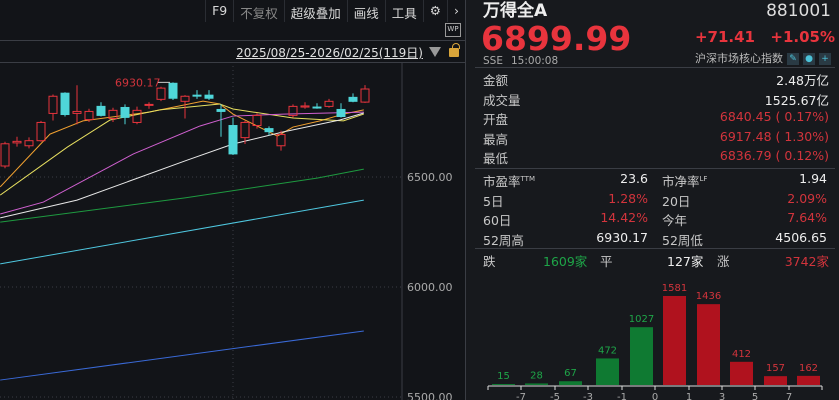  Describe the element at coordinates (775, 368) in the screenshot. I see `histogram-bar-label: 157` at that location.